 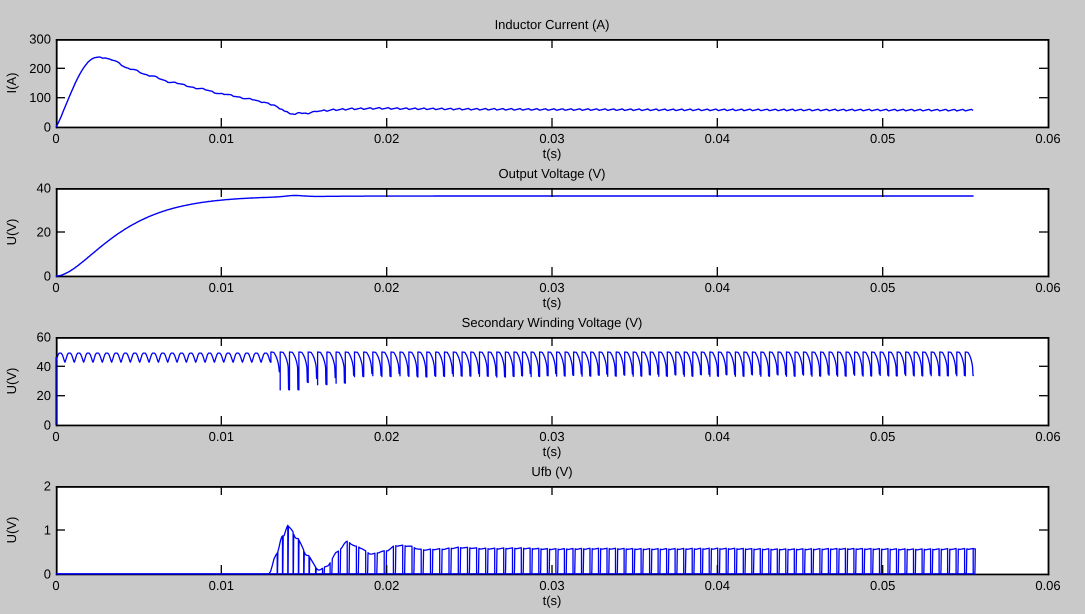 What do you see at coordinates (552, 322) in the screenshot?
I see `svg-text: Secondary Winding Voltage (V)` at bounding box center [552, 322].